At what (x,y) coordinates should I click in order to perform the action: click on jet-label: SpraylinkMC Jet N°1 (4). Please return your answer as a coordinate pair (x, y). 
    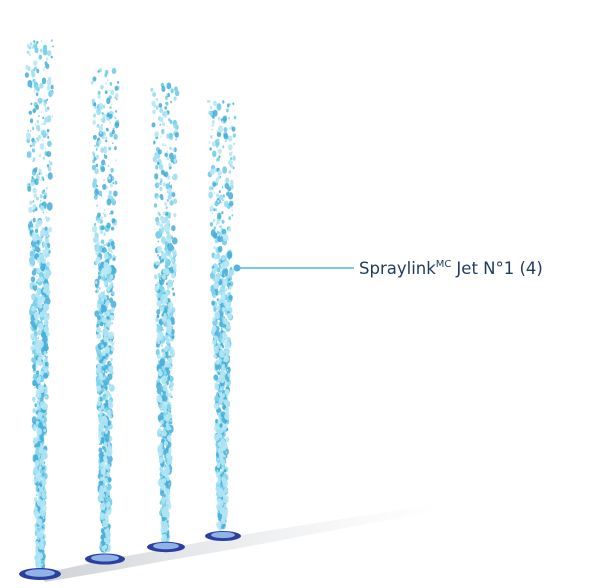
    Looking at the image, I should click on (451, 268).